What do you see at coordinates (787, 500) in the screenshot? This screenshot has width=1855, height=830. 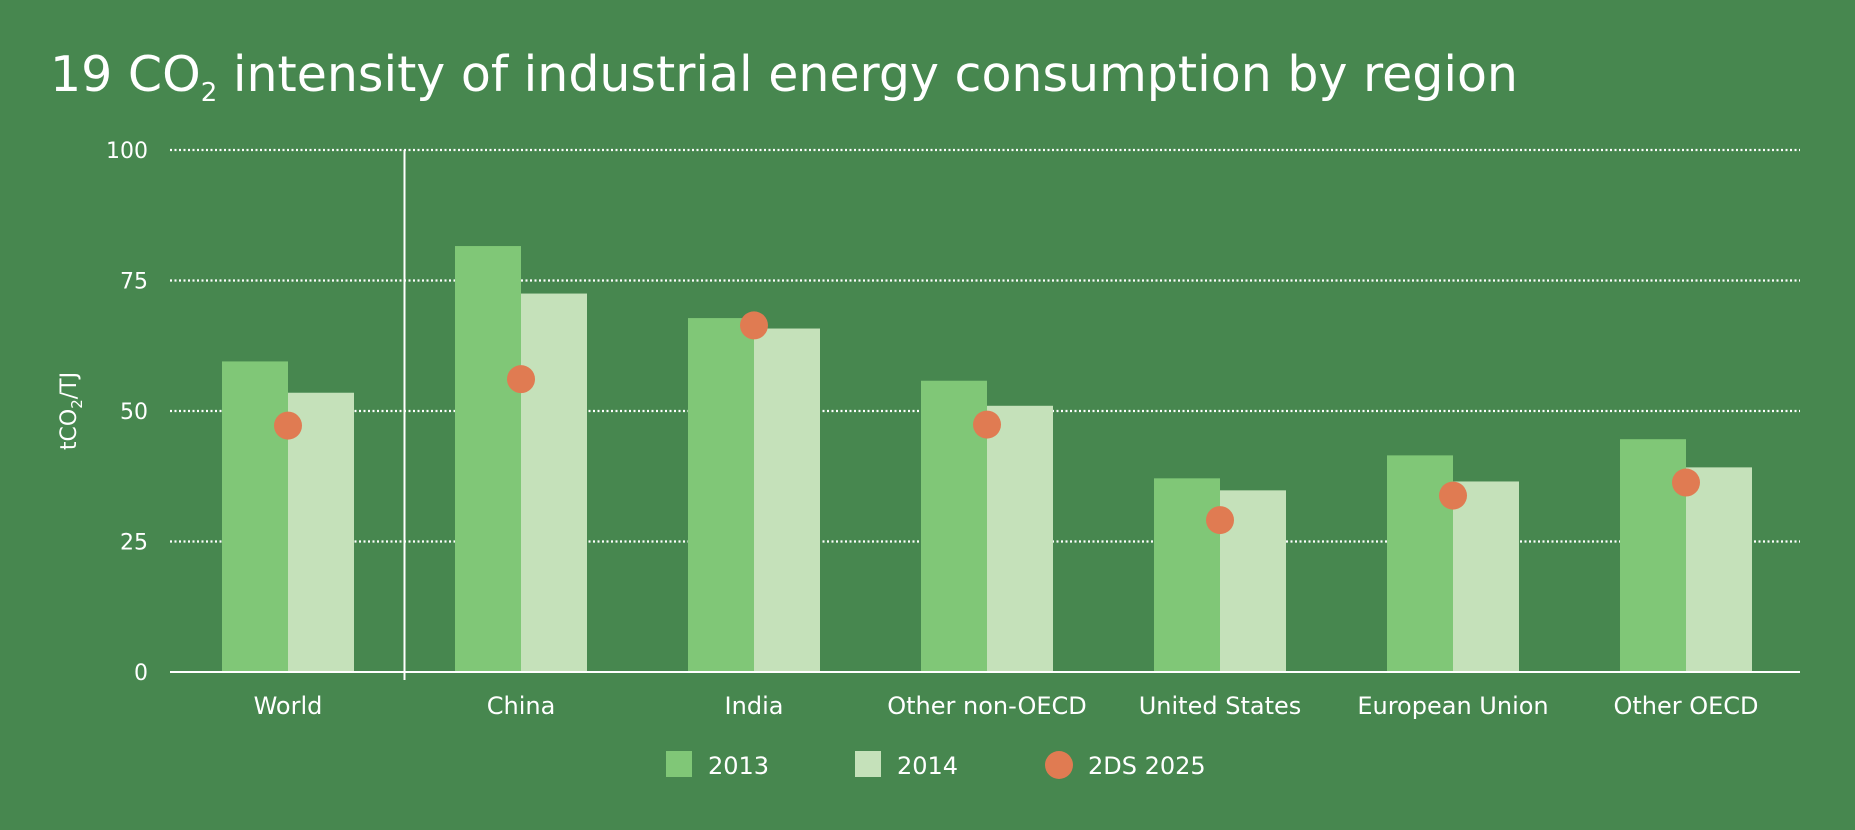 I see `bar-india-2014` at bounding box center [787, 500].